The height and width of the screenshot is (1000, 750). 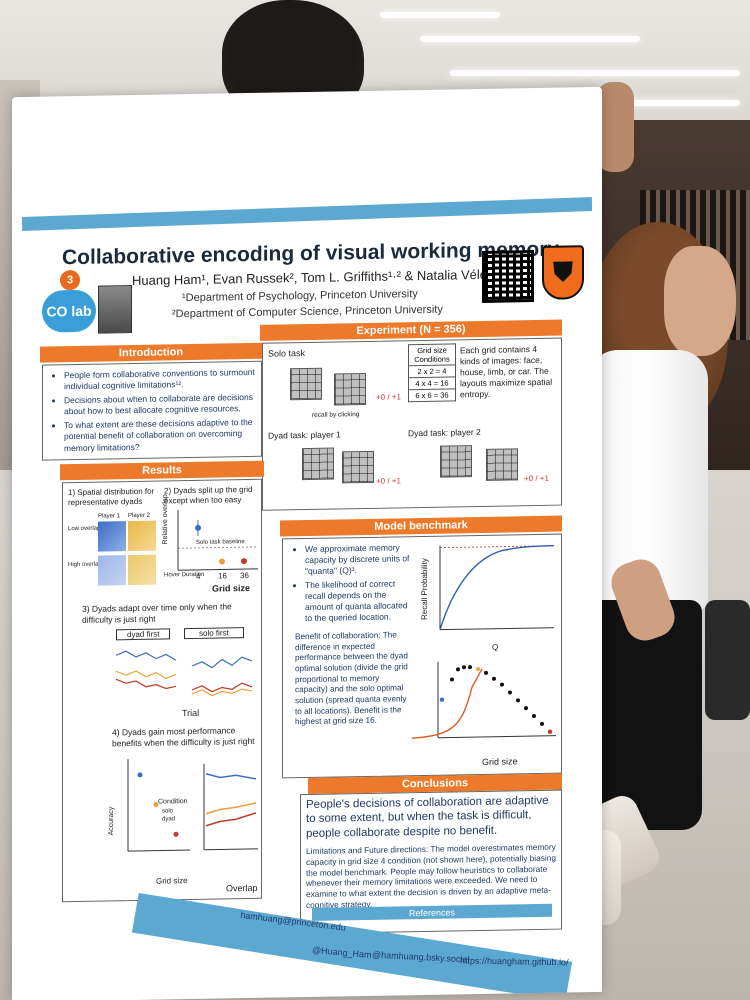 I want to click on overlap-chart, so click(x=217, y=540).